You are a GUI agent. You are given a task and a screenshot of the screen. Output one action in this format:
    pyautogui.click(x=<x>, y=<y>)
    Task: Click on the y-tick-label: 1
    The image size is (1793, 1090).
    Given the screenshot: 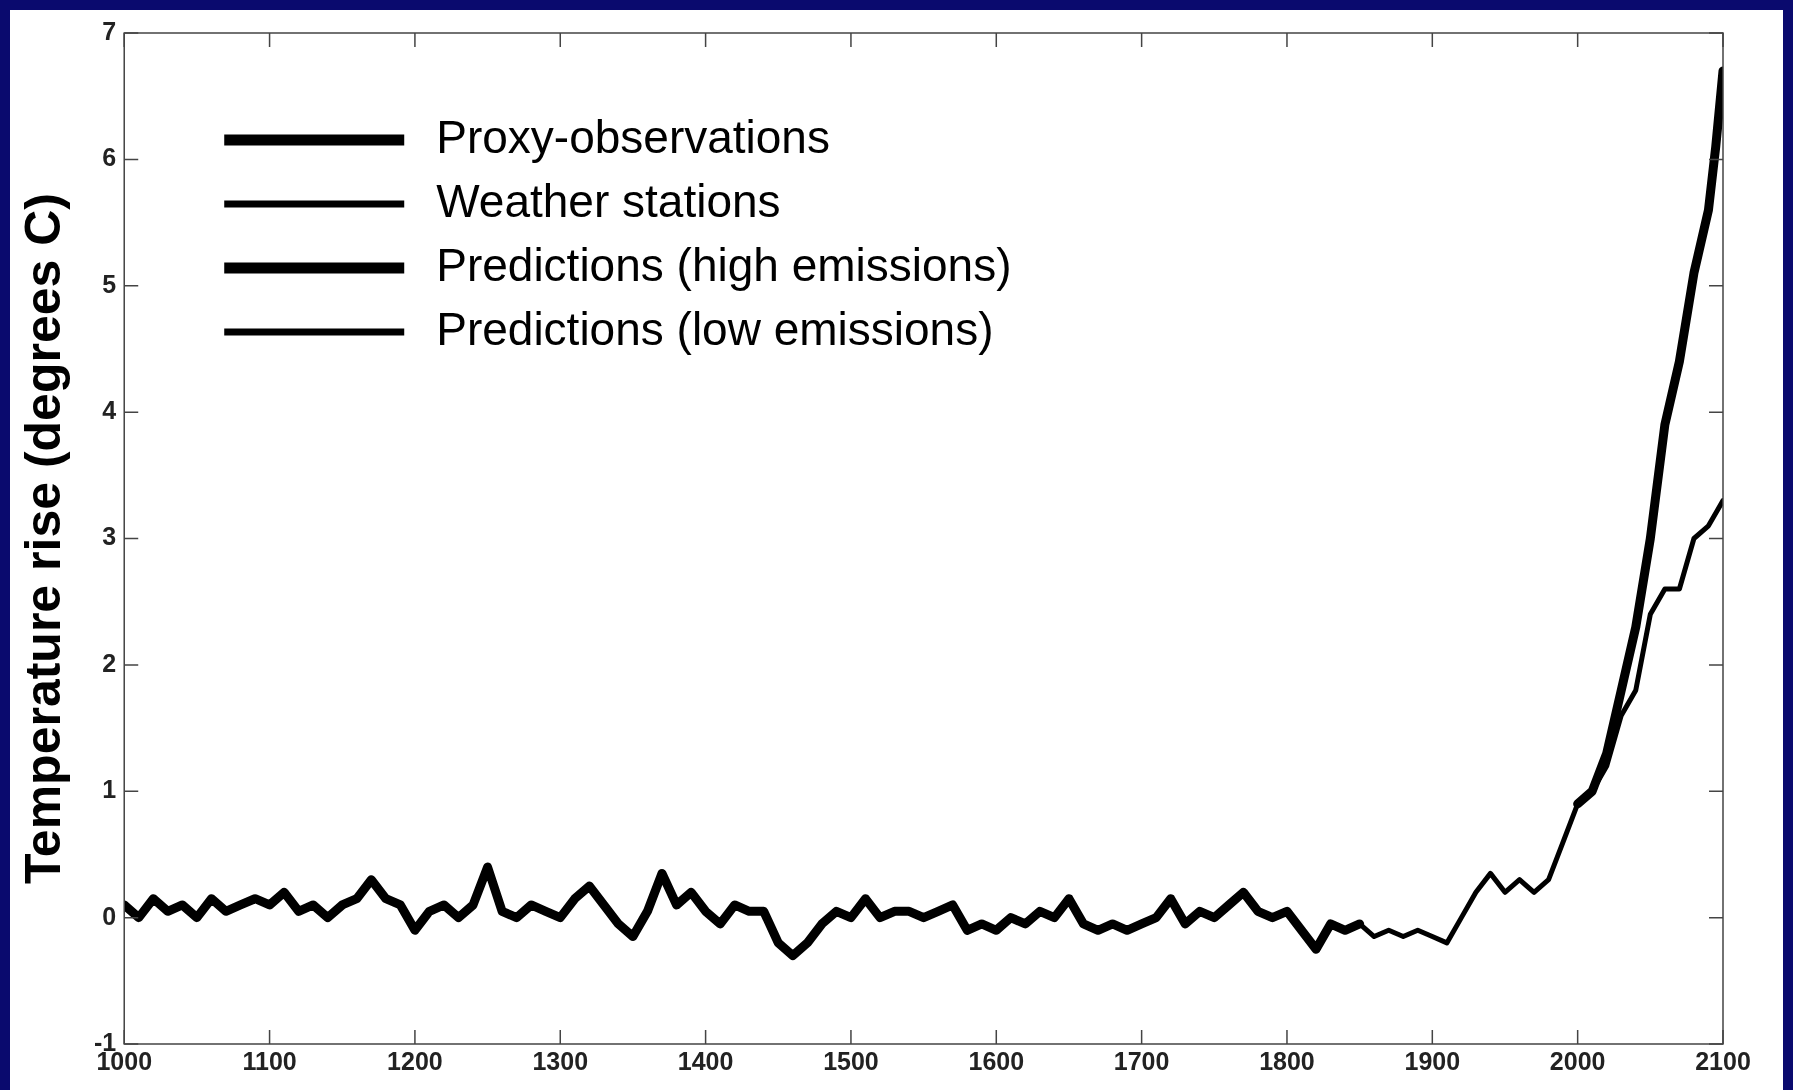 What is the action you would take?
    pyautogui.click(x=109, y=789)
    